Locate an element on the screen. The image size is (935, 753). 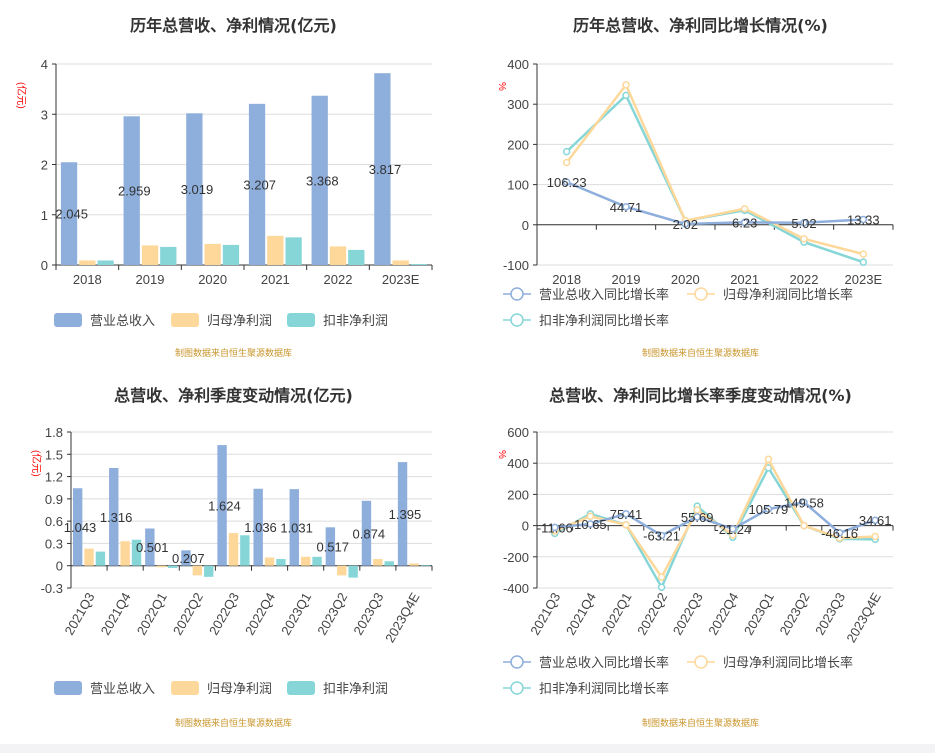
y-tick-label: 4 is located at coordinates (44, 64).